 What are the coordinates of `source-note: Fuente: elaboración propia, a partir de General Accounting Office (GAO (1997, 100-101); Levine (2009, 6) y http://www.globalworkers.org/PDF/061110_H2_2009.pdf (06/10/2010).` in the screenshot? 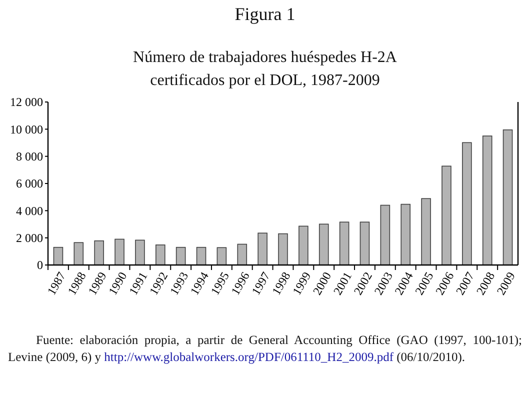 It's located at (265, 348).